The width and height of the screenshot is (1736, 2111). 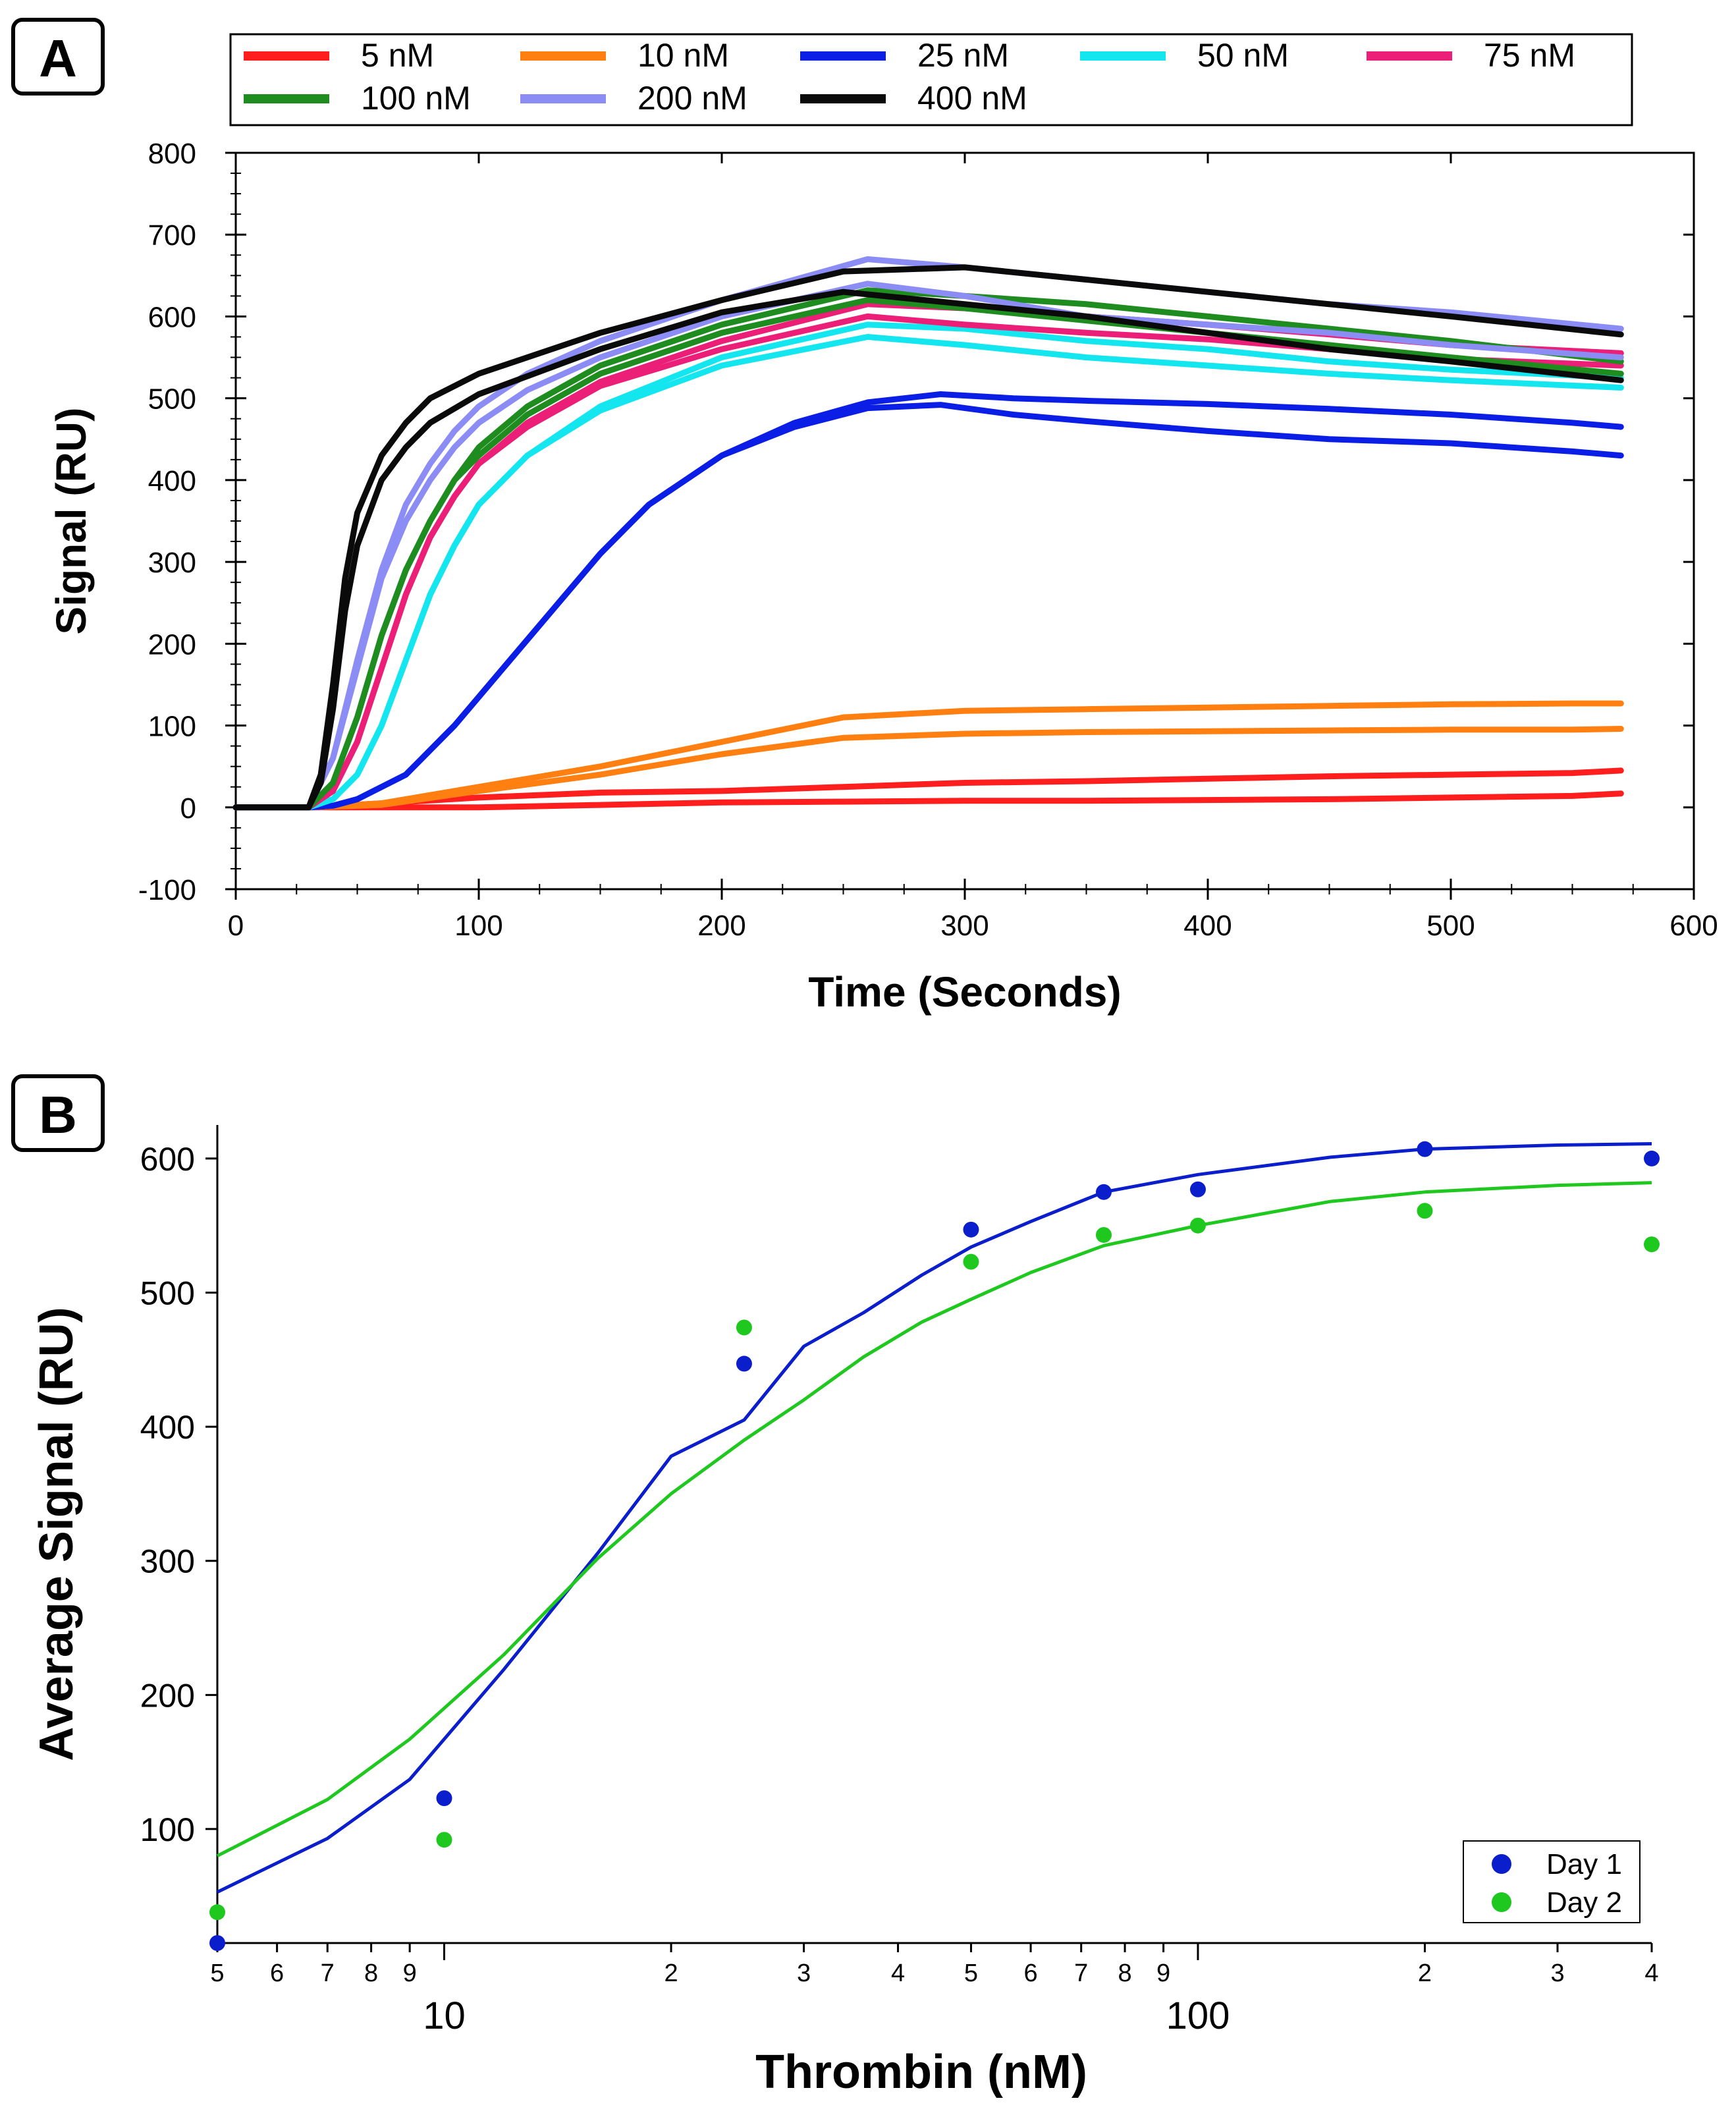 I want to click on y-tick-label-b: 200, so click(x=167, y=1695).